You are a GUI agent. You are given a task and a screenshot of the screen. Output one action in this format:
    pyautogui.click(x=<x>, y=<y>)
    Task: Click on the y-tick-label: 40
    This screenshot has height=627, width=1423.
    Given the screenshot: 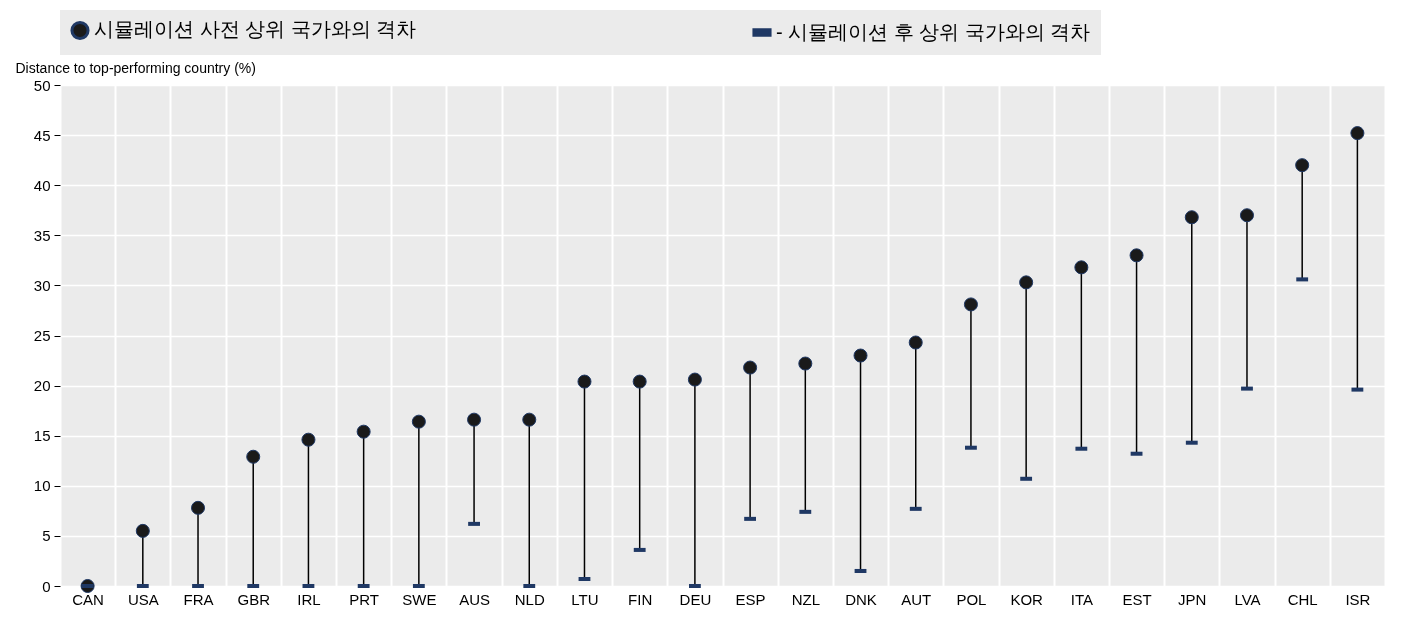 What is the action you would take?
    pyautogui.click(x=42, y=185)
    